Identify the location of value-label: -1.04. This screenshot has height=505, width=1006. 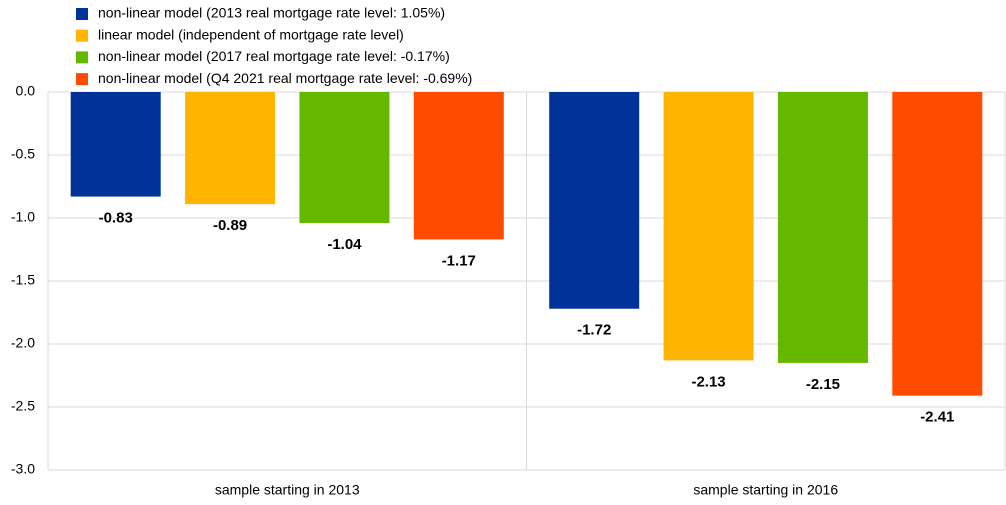
(344, 244).